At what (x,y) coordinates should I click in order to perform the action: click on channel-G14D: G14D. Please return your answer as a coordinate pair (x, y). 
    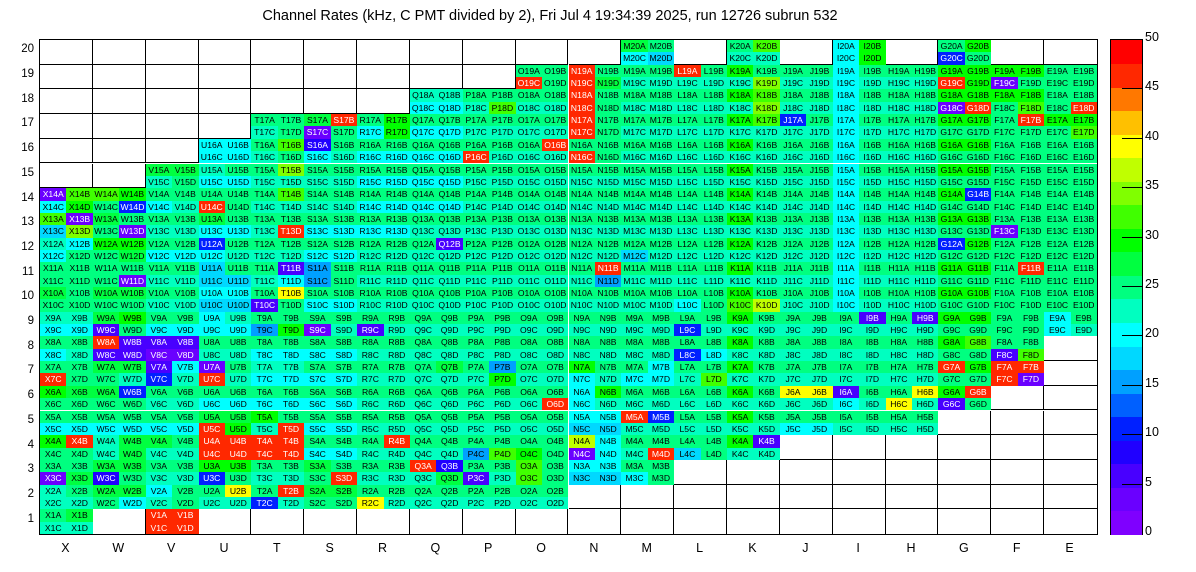
    Looking at the image, I should click on (978, 206).